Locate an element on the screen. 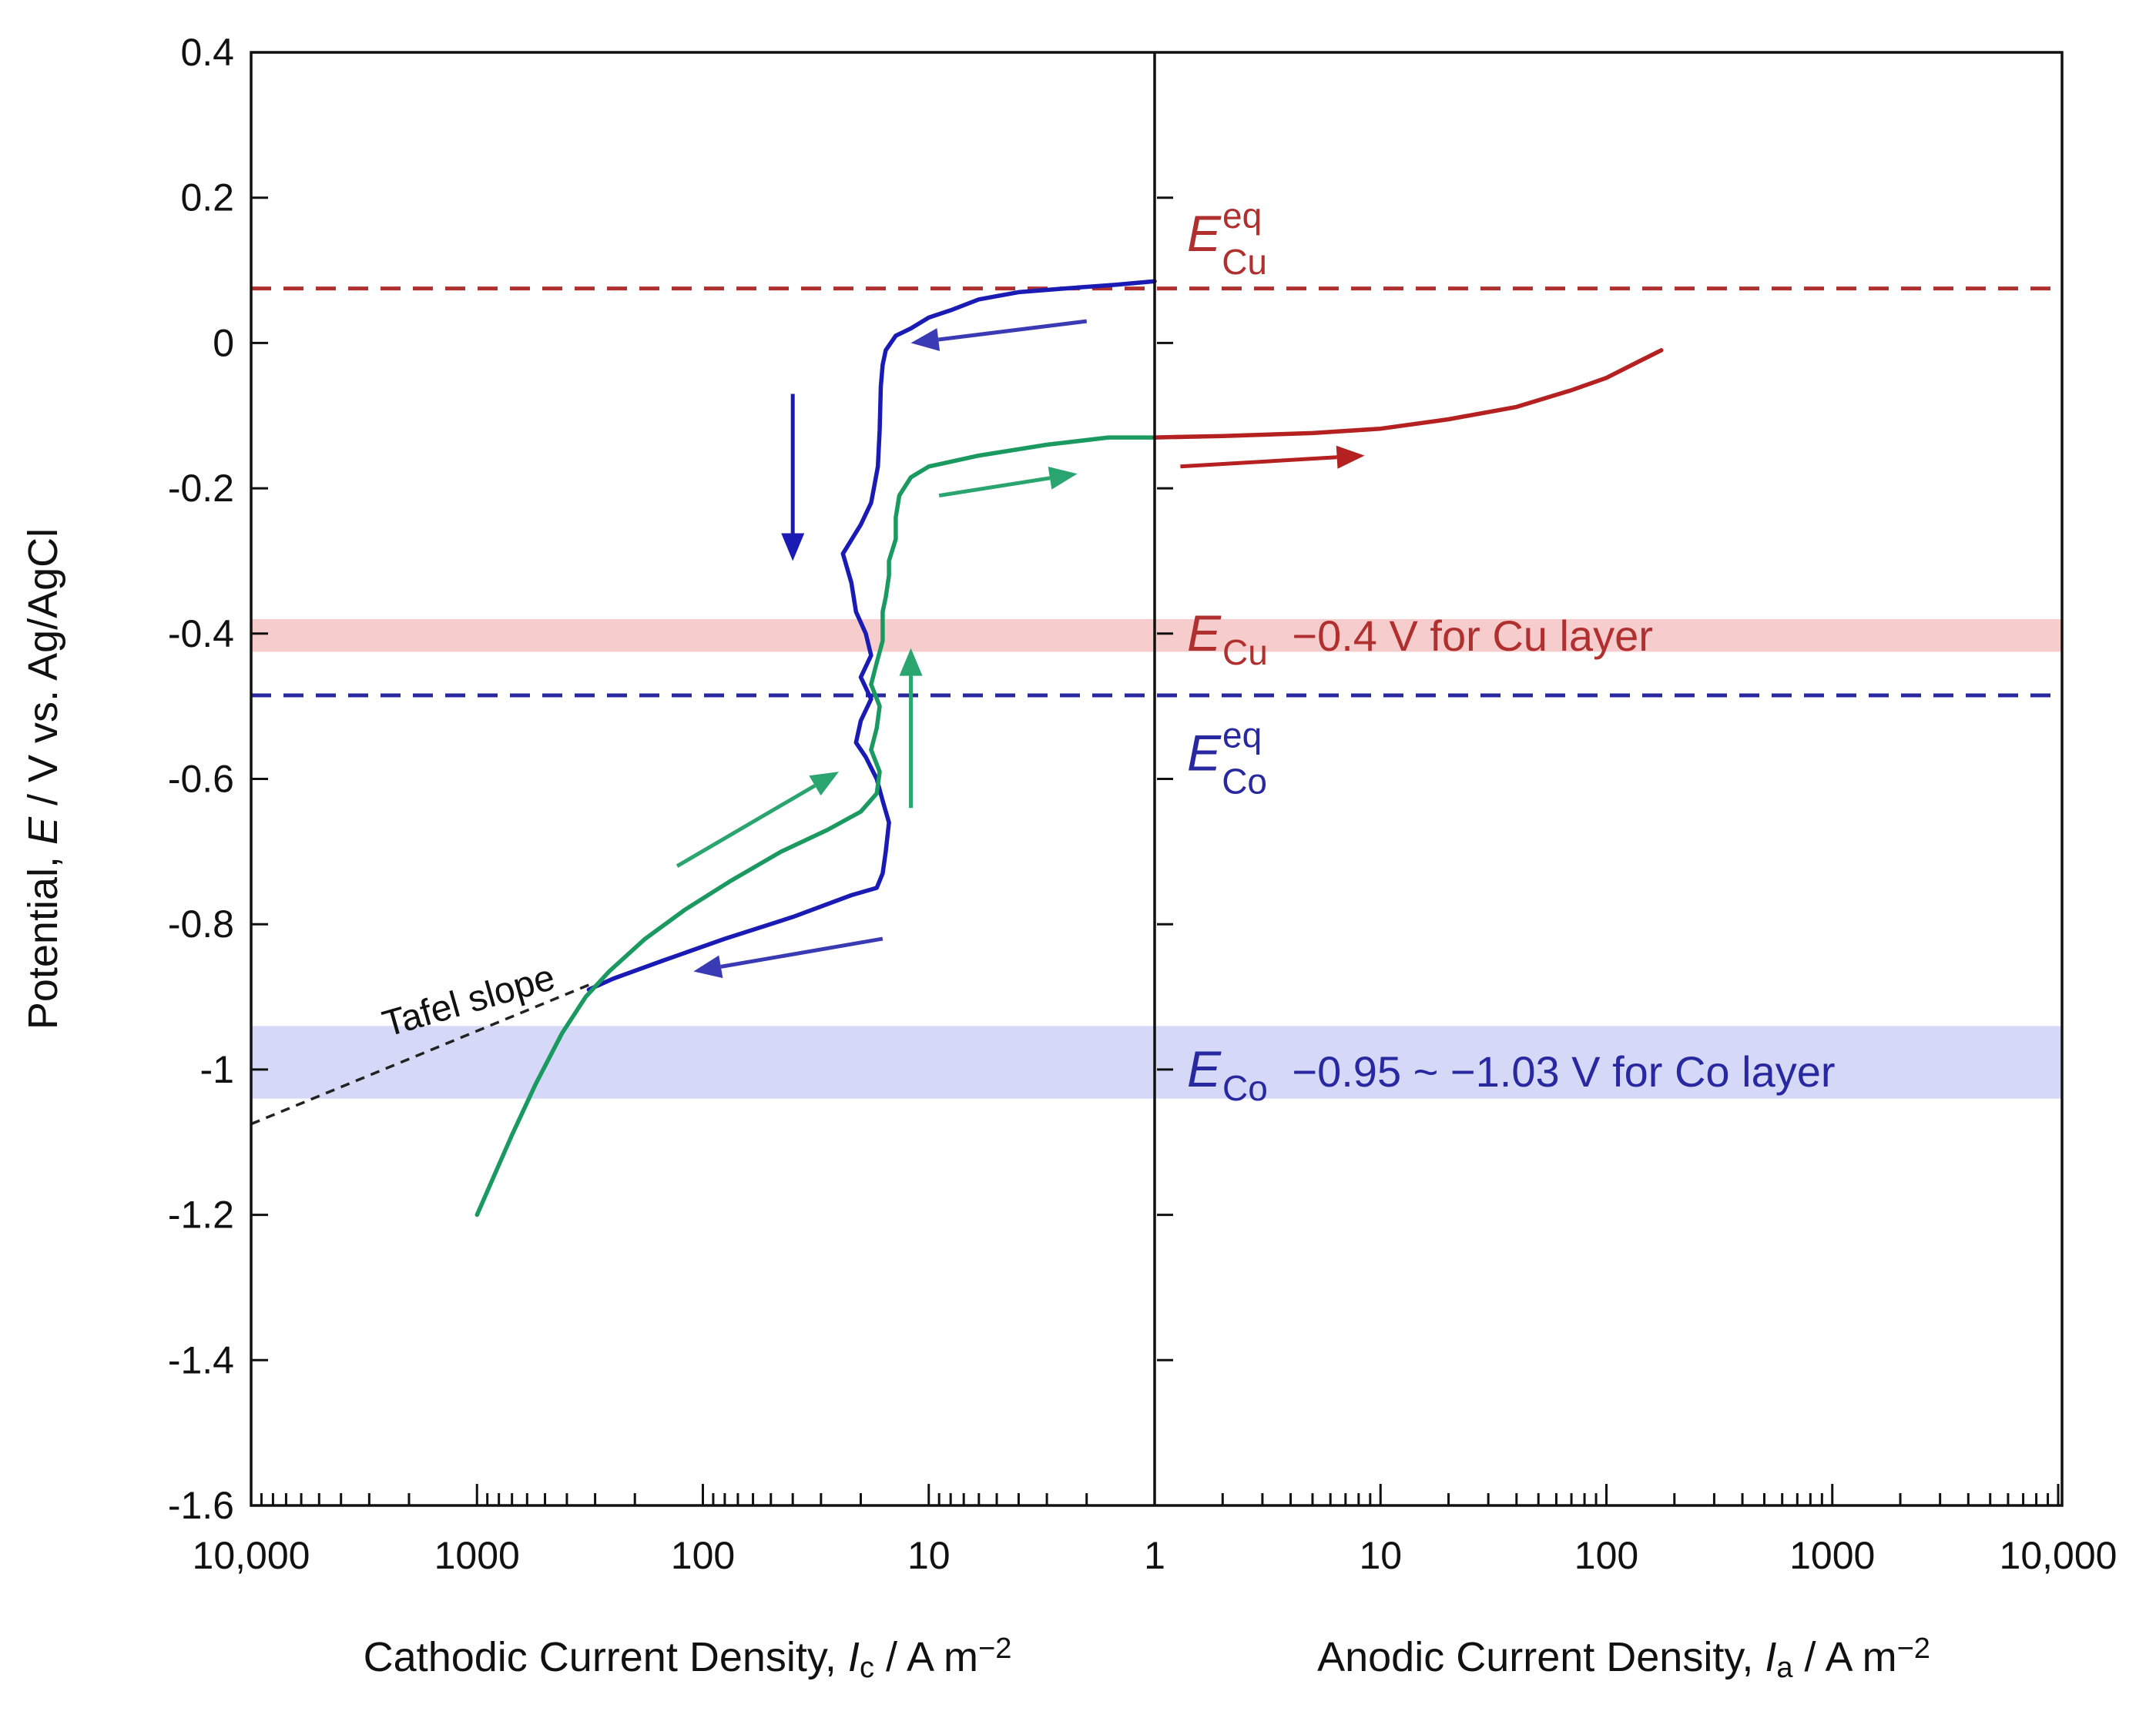  y-tick-label: -1.2 is located at coordinates (201, 1215).